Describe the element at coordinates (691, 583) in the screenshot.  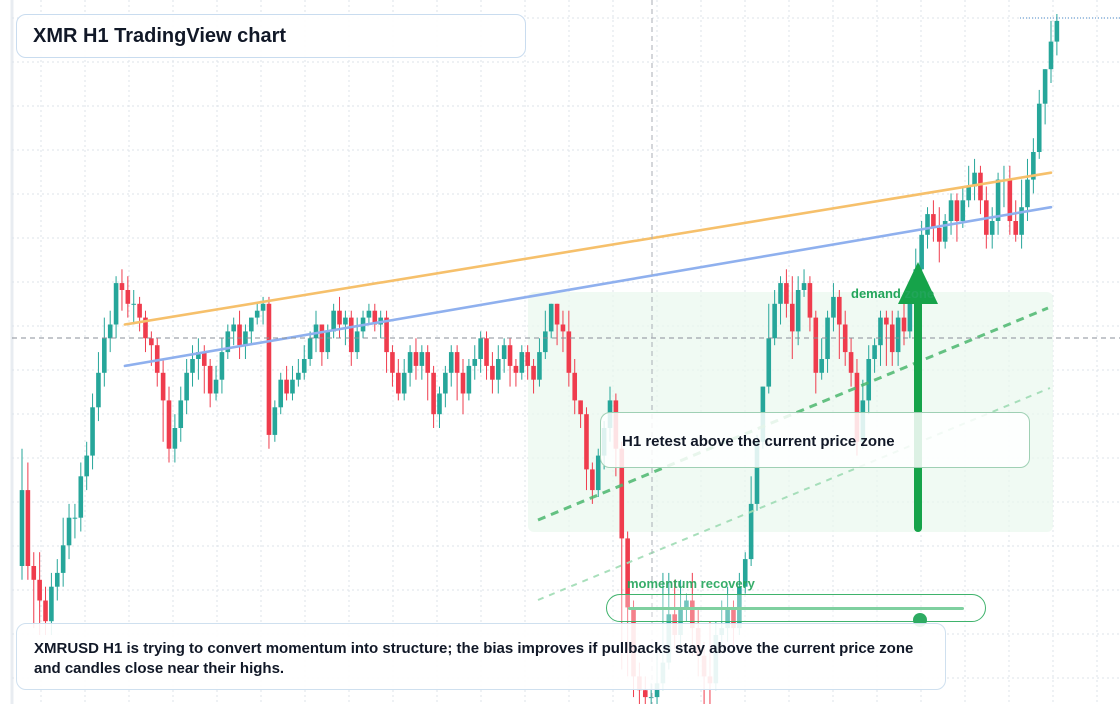
I see `momentum-label: momentum recovery` at that location.